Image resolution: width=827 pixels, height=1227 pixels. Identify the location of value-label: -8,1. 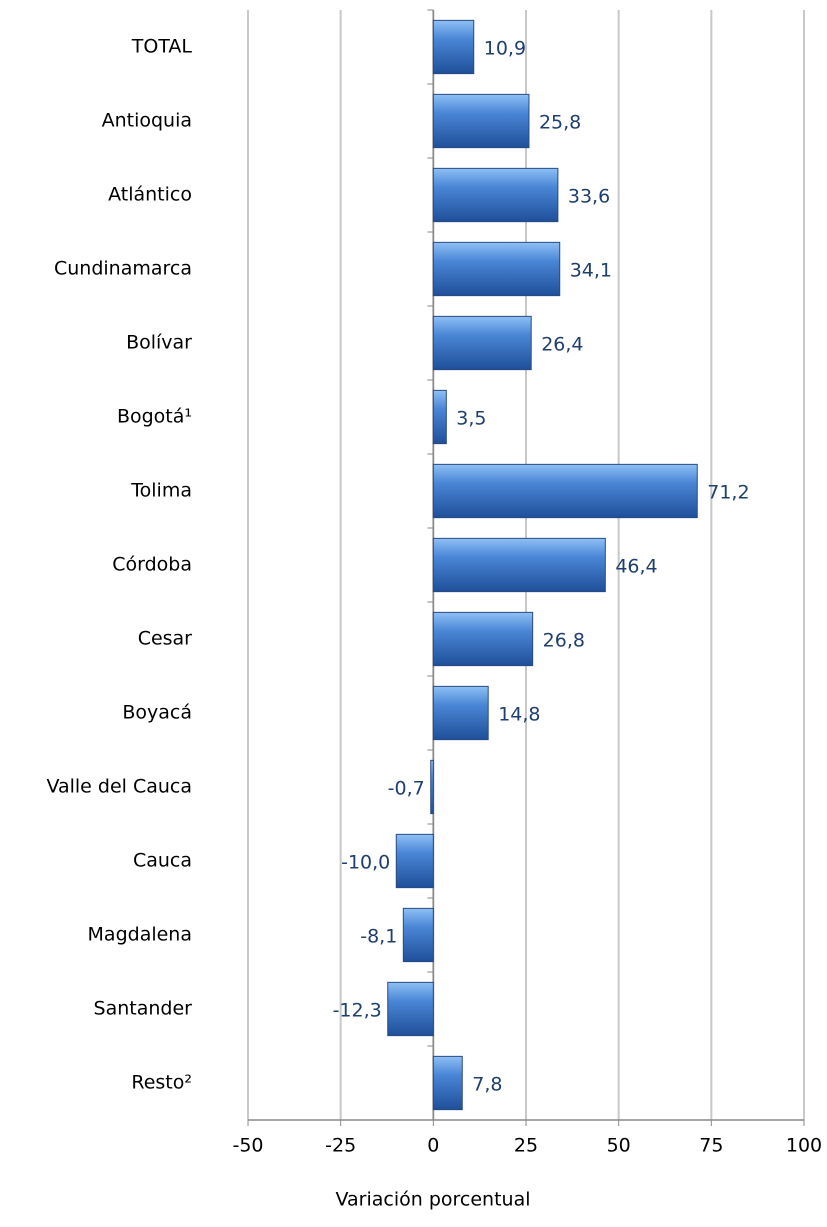
(378, 937).